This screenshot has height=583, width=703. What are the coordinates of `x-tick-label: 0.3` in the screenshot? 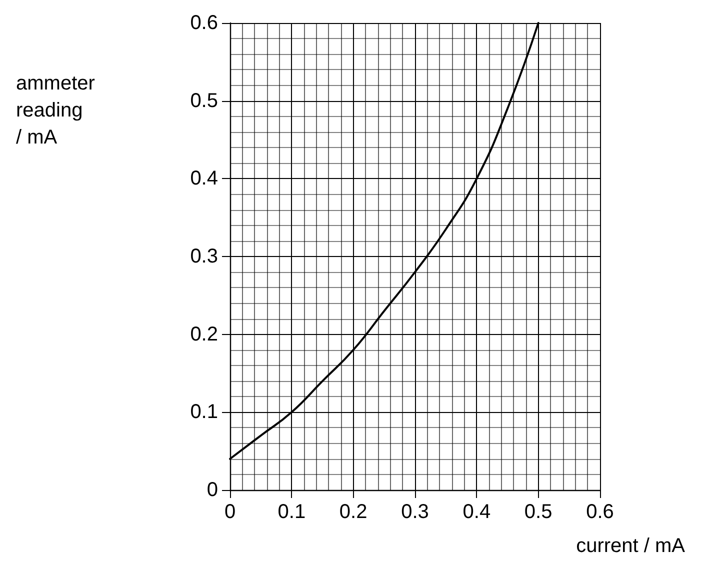 It's located at (415, 512).